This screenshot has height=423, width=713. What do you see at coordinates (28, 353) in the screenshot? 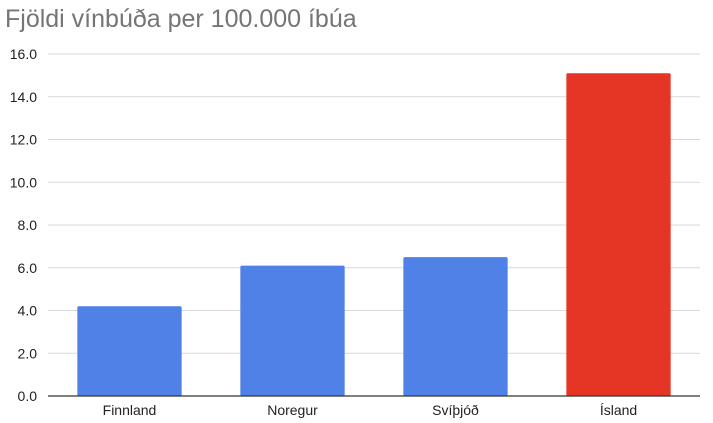
I see `y-tick-label: 2.0` at bounding box center [28, 353].